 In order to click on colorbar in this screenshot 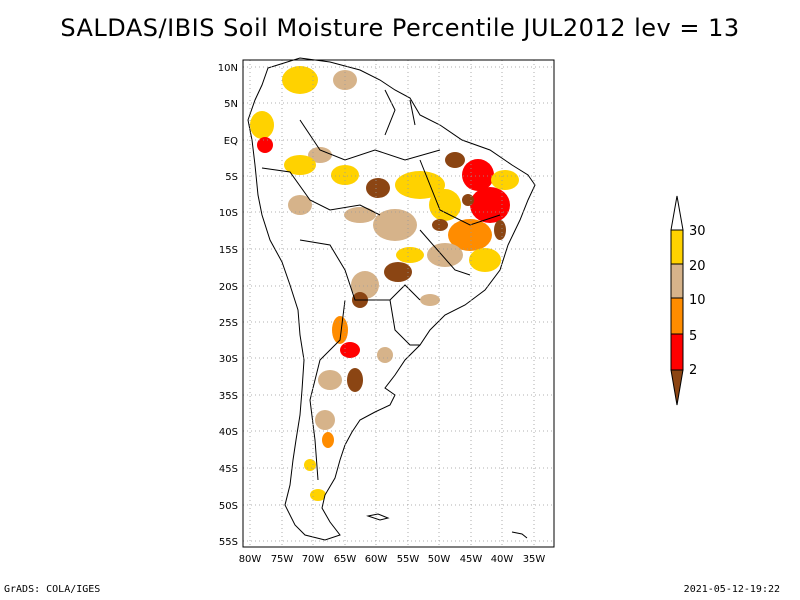, I will do `click(677, 300)`.